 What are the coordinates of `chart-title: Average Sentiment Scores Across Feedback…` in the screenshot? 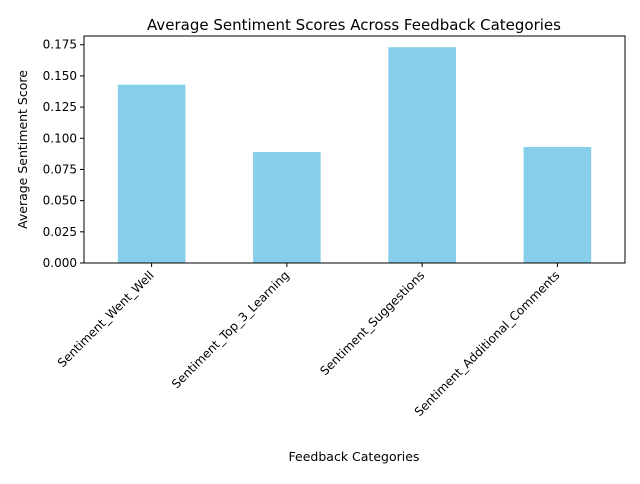 It's located at (354, 25).